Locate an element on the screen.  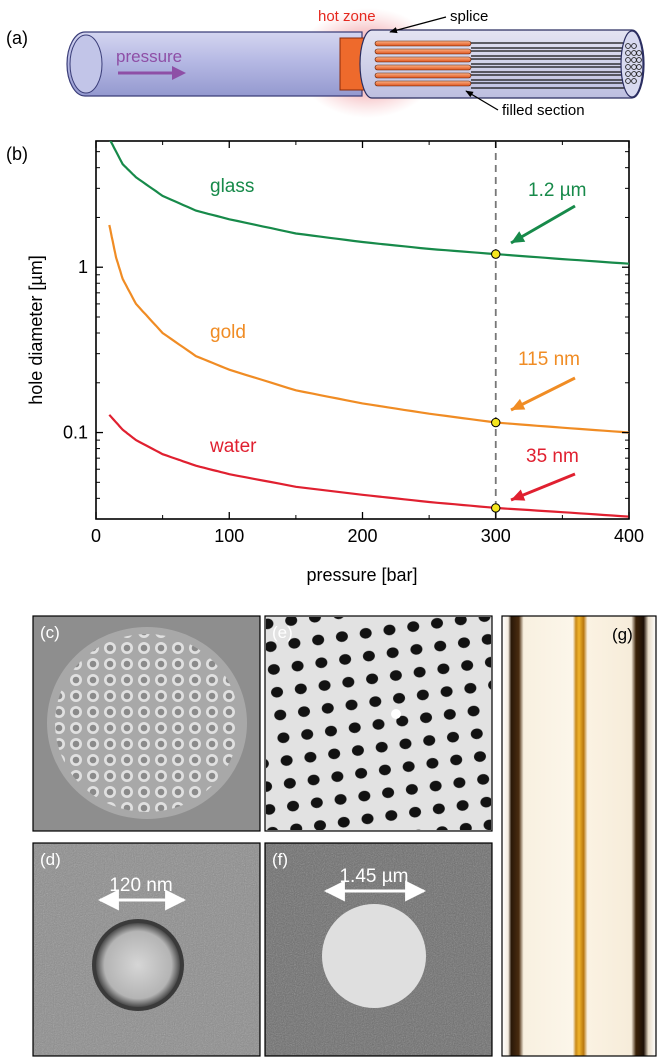
x-tick-label: 100 is located at coordinates (229, 536).